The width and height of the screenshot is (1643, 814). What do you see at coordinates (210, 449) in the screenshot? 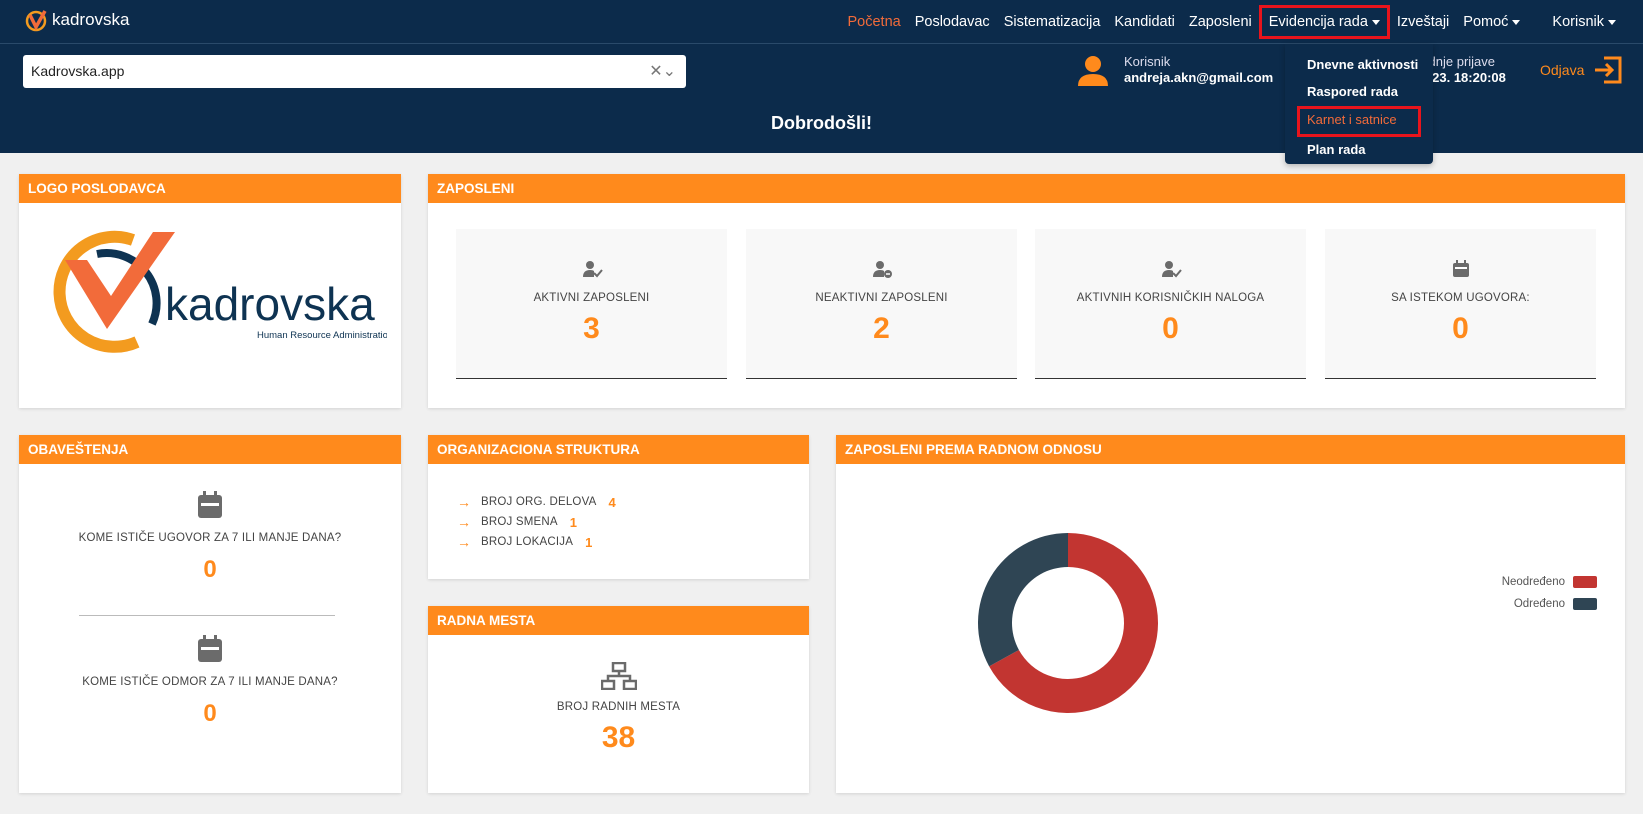
I see `obavestenja-card-title: OBAVEŠTENJA` at bounding box center [210, 449].